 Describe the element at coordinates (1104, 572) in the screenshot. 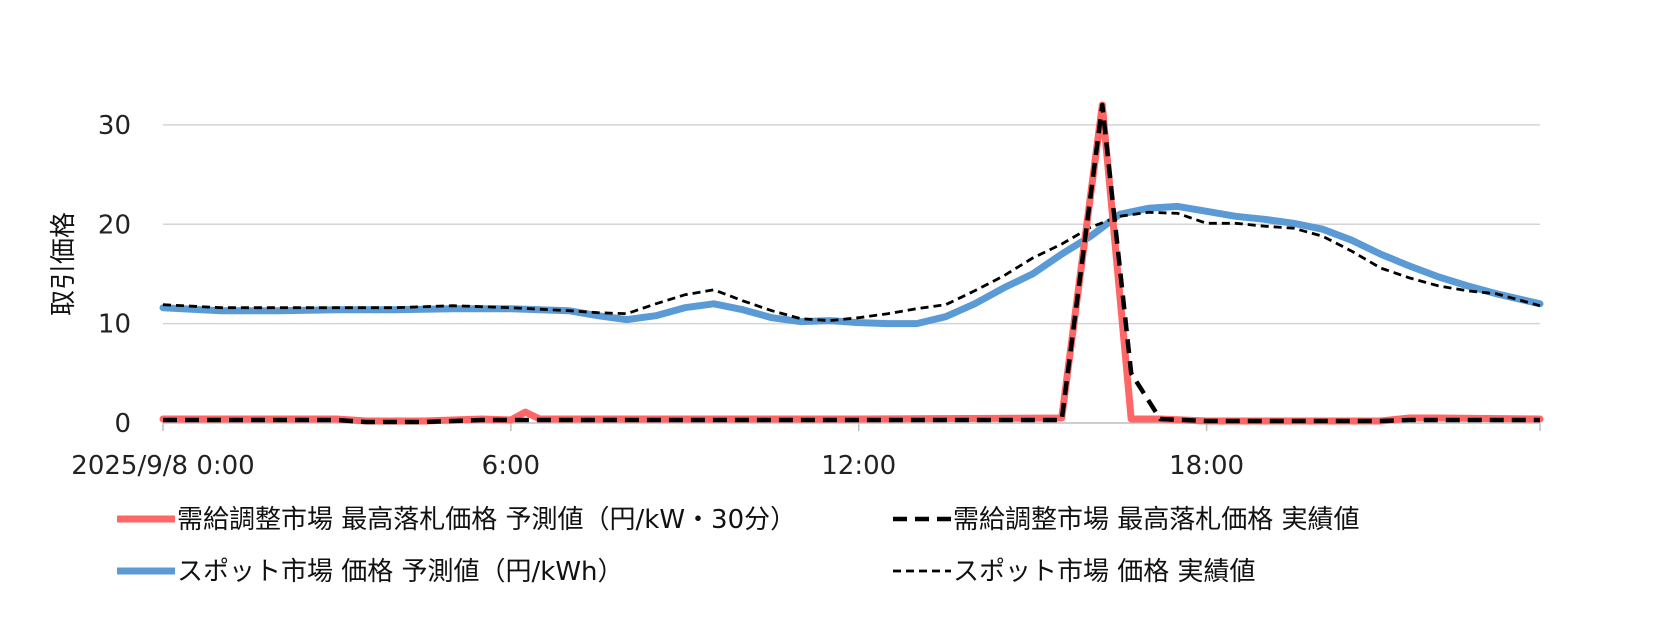

I see `legend-label: スポット市場 価格 実績値` at that location.